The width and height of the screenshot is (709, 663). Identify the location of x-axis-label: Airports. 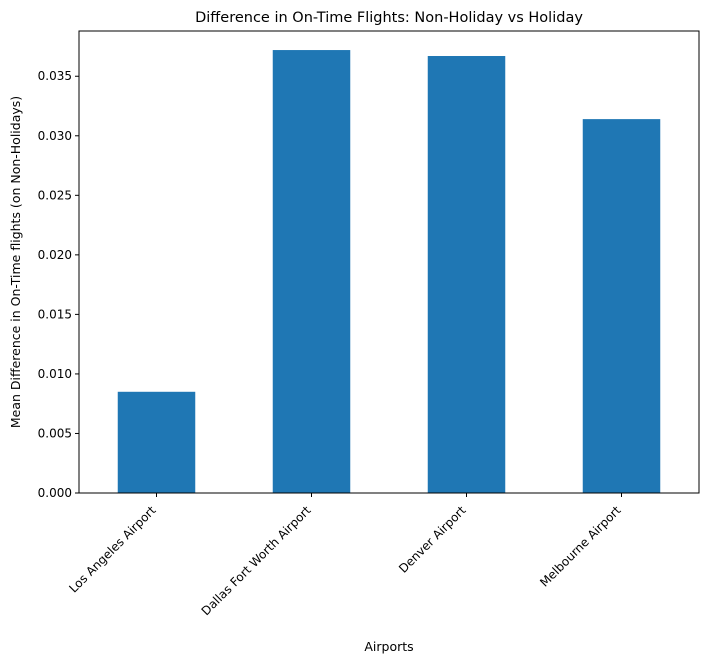
(388, 646).